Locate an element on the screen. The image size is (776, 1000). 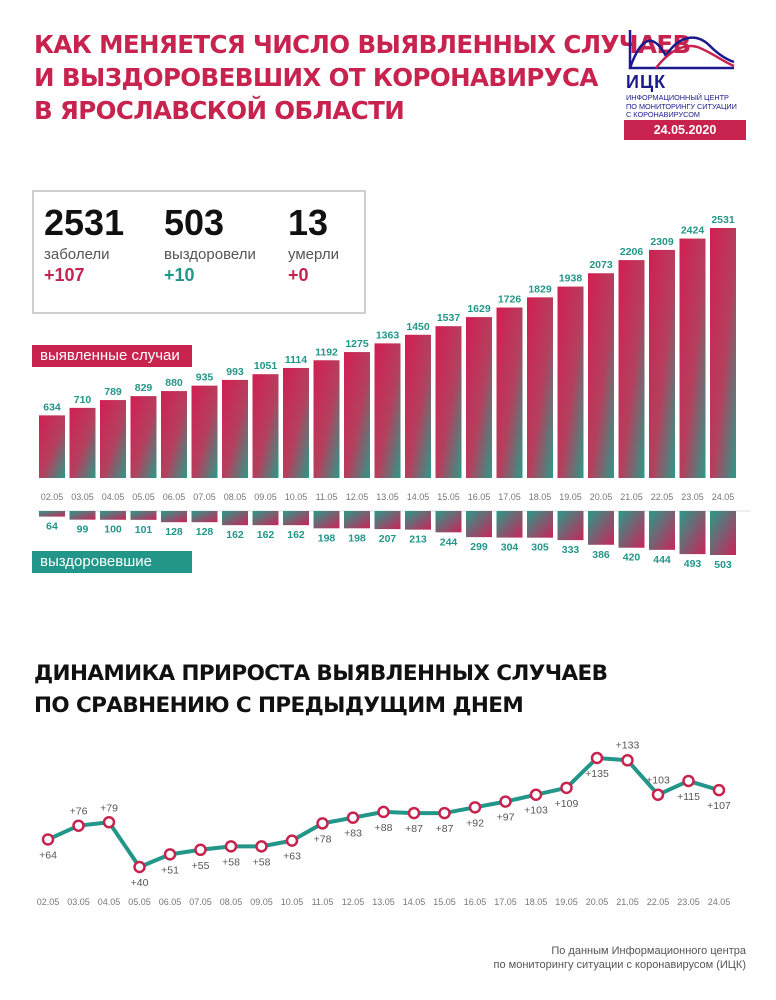
stat-cases-label: заболели is located at coordinates (77, 254).